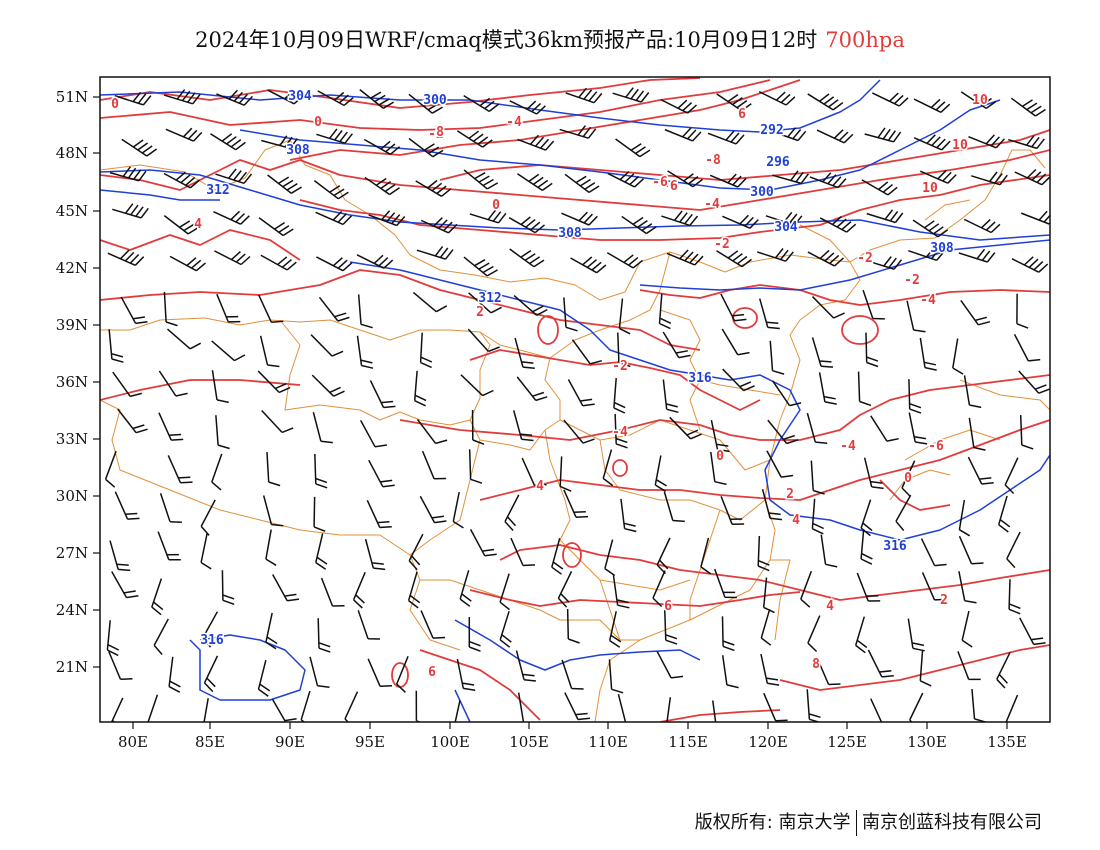 This screenshot has height=850, width=1100. Describe the element at coordinates (462, 705) in the screenshot. I see `height-contour-line` at that location.